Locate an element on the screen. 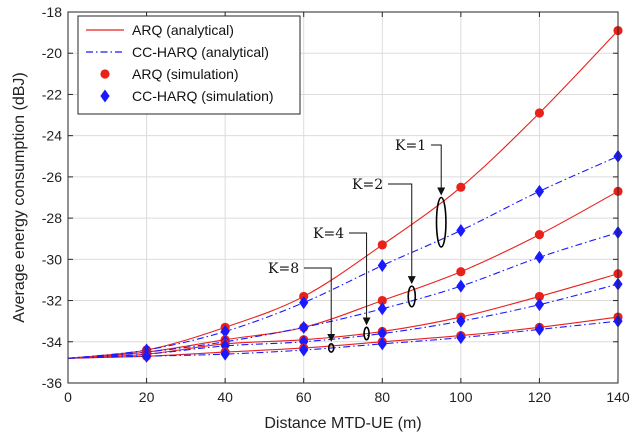  cc-harq-analytical-curve-k8 is located at coordinates (343, 339).